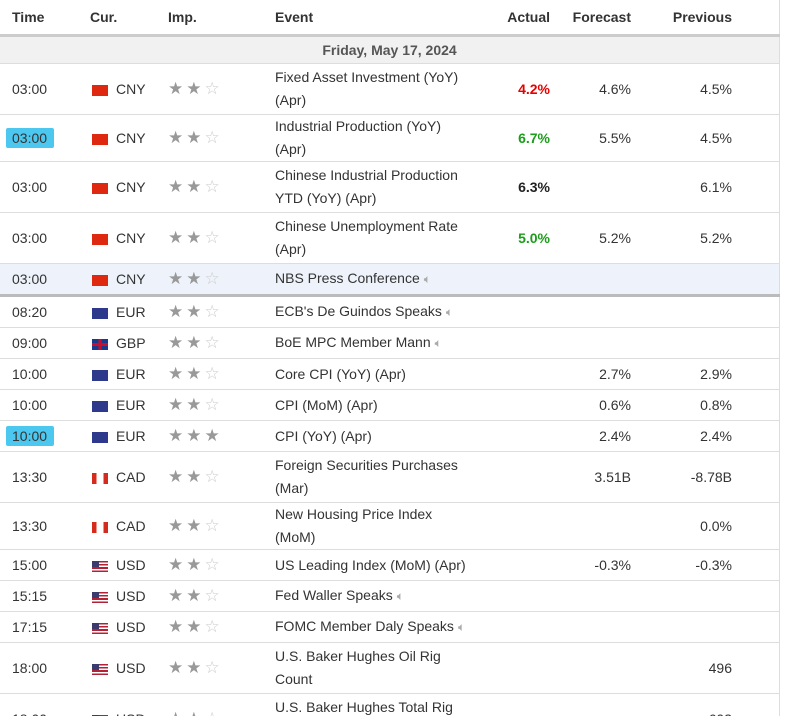 The height and width of the screenshot is (716, 790). I want to click on col-importance: Imp., so click(221, 18).